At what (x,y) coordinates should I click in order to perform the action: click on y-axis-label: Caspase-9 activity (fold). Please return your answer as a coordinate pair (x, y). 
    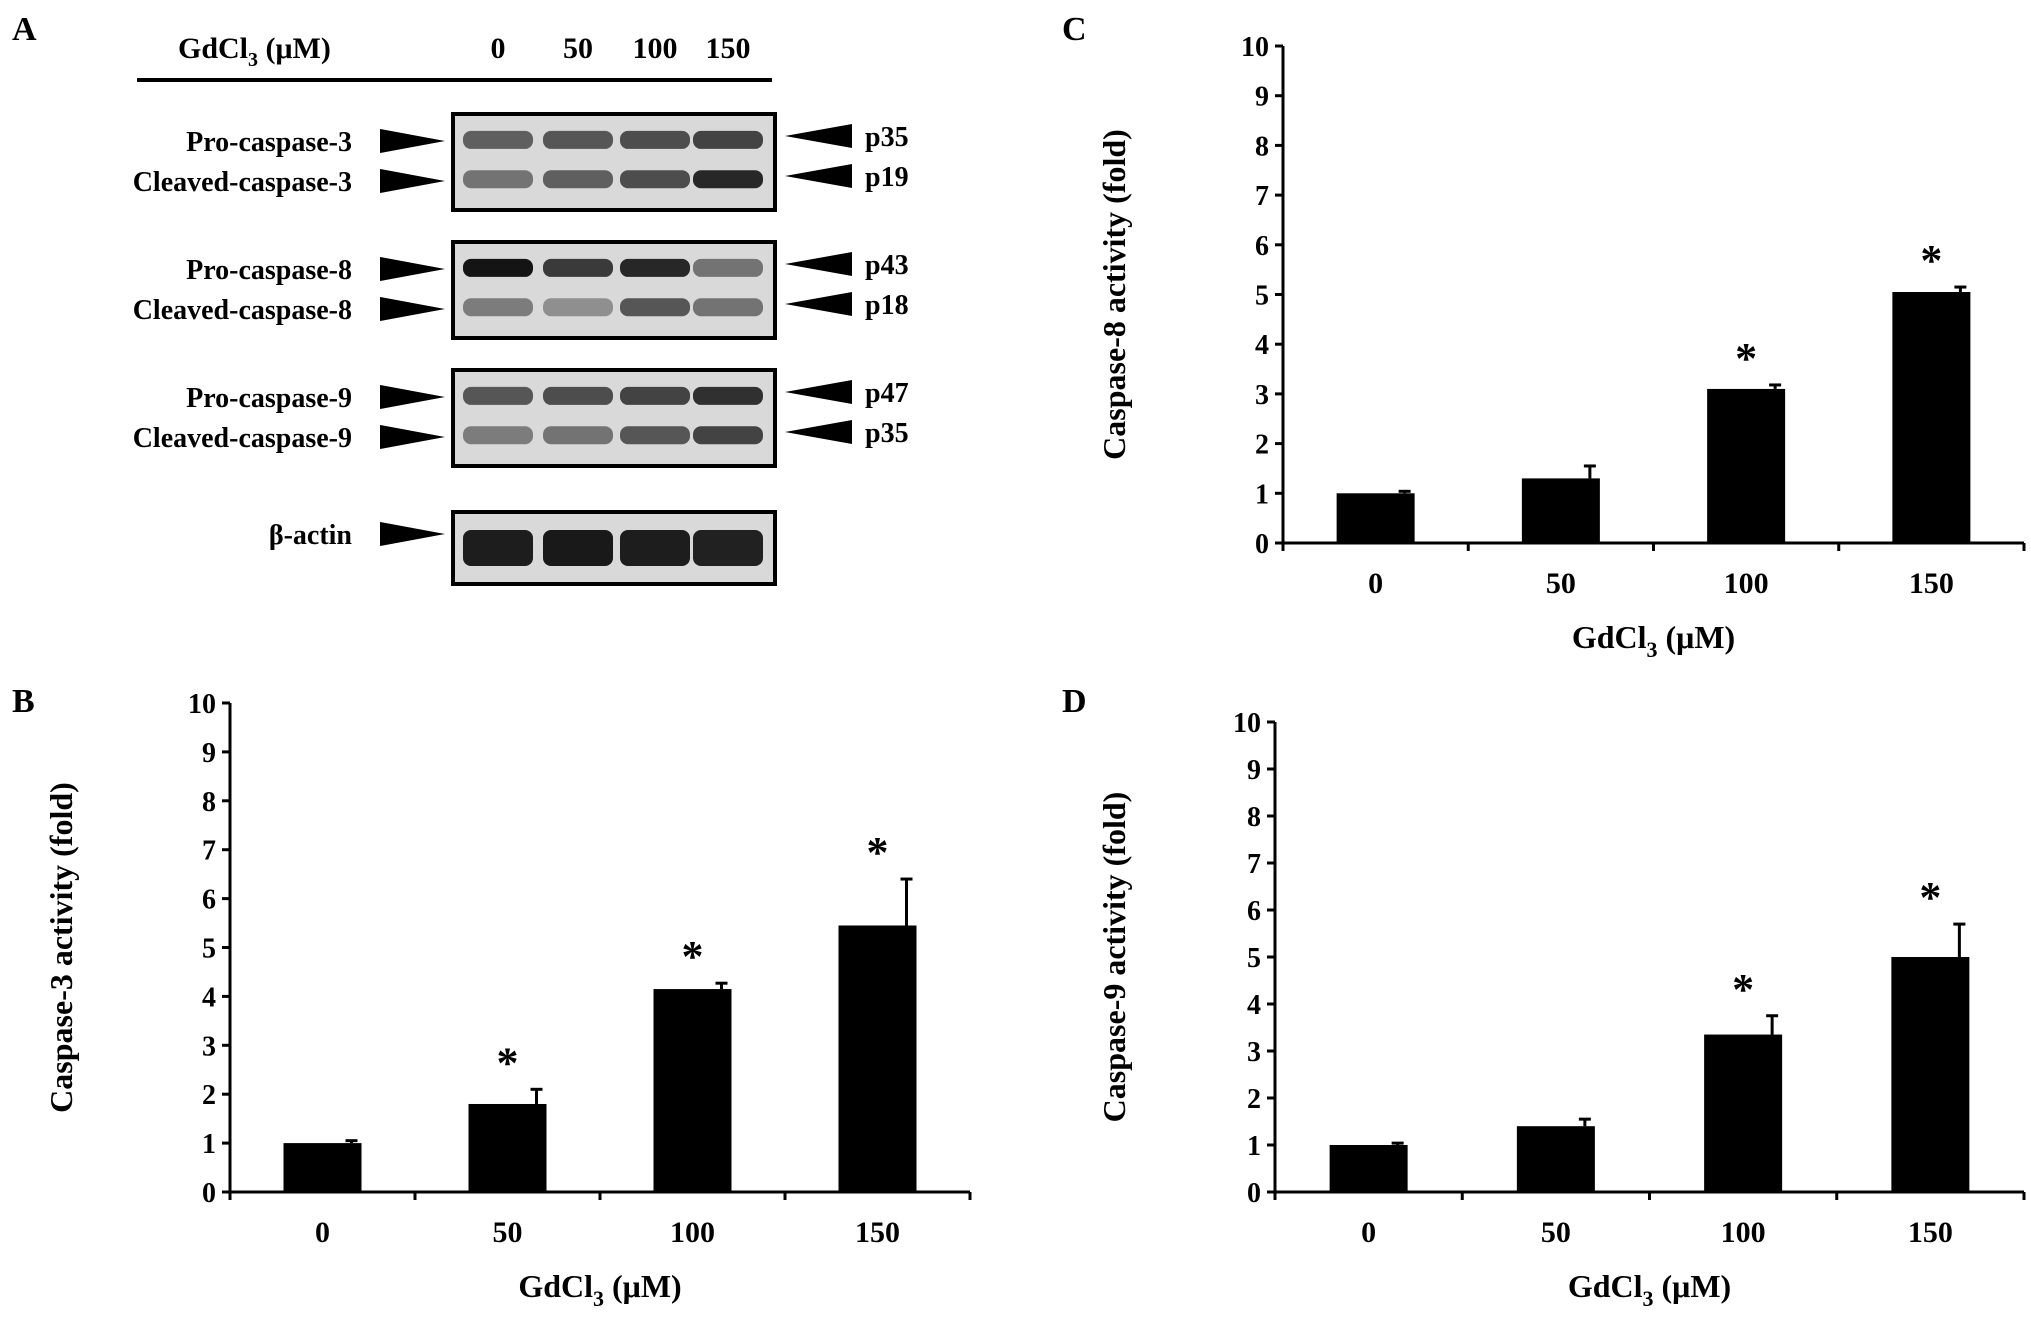
    Looking at the image, I should click on (1114, 957).